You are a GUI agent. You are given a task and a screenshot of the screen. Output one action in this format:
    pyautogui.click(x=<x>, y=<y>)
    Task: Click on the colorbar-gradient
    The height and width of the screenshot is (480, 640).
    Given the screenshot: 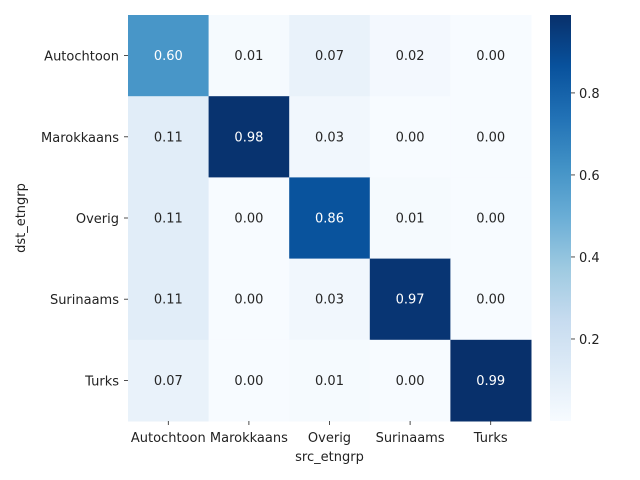 What is the action you would take?
    pyautogui.click(x=560, y=218)
    